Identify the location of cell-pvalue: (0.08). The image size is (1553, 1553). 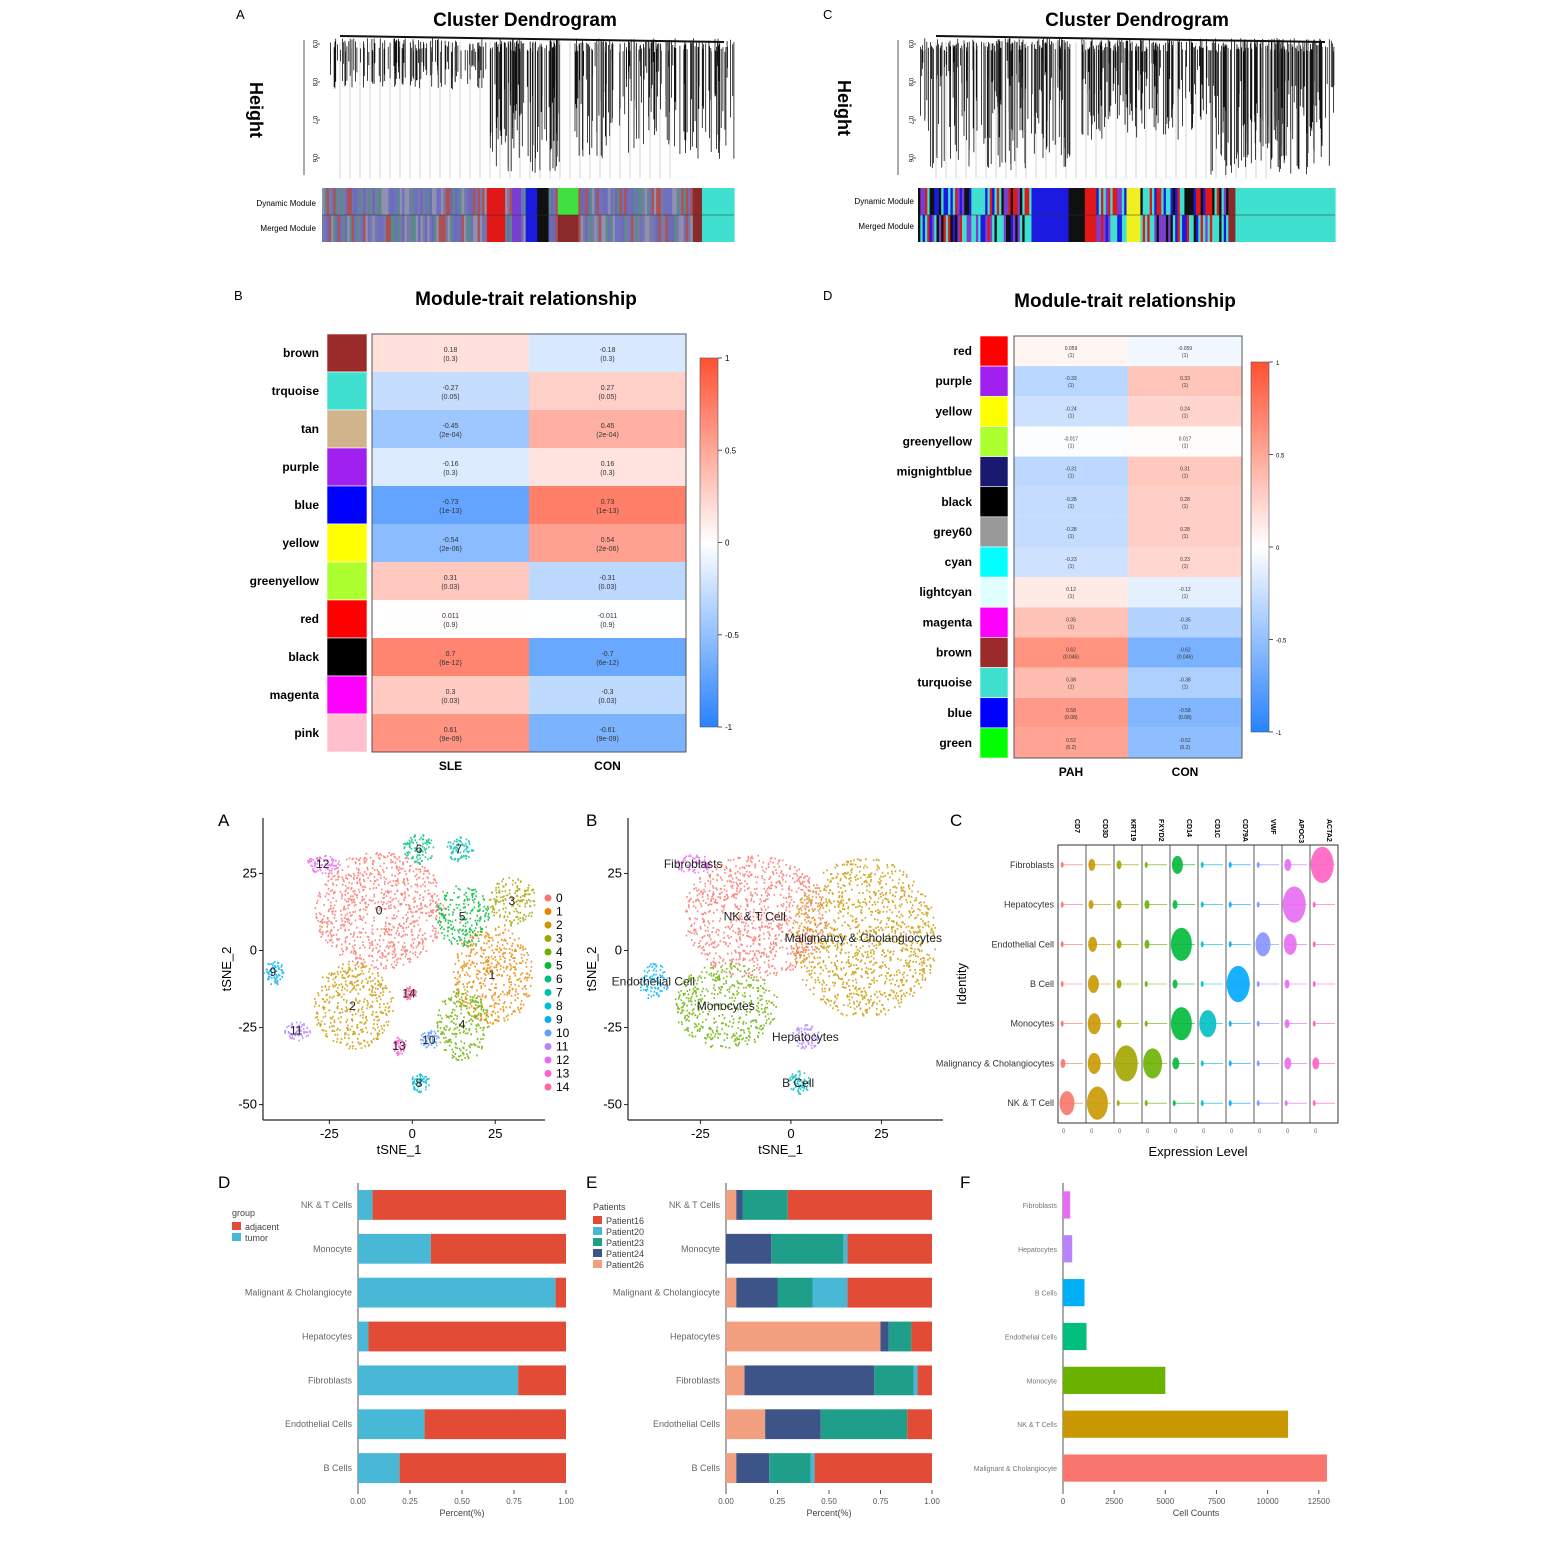
(1070, 718).